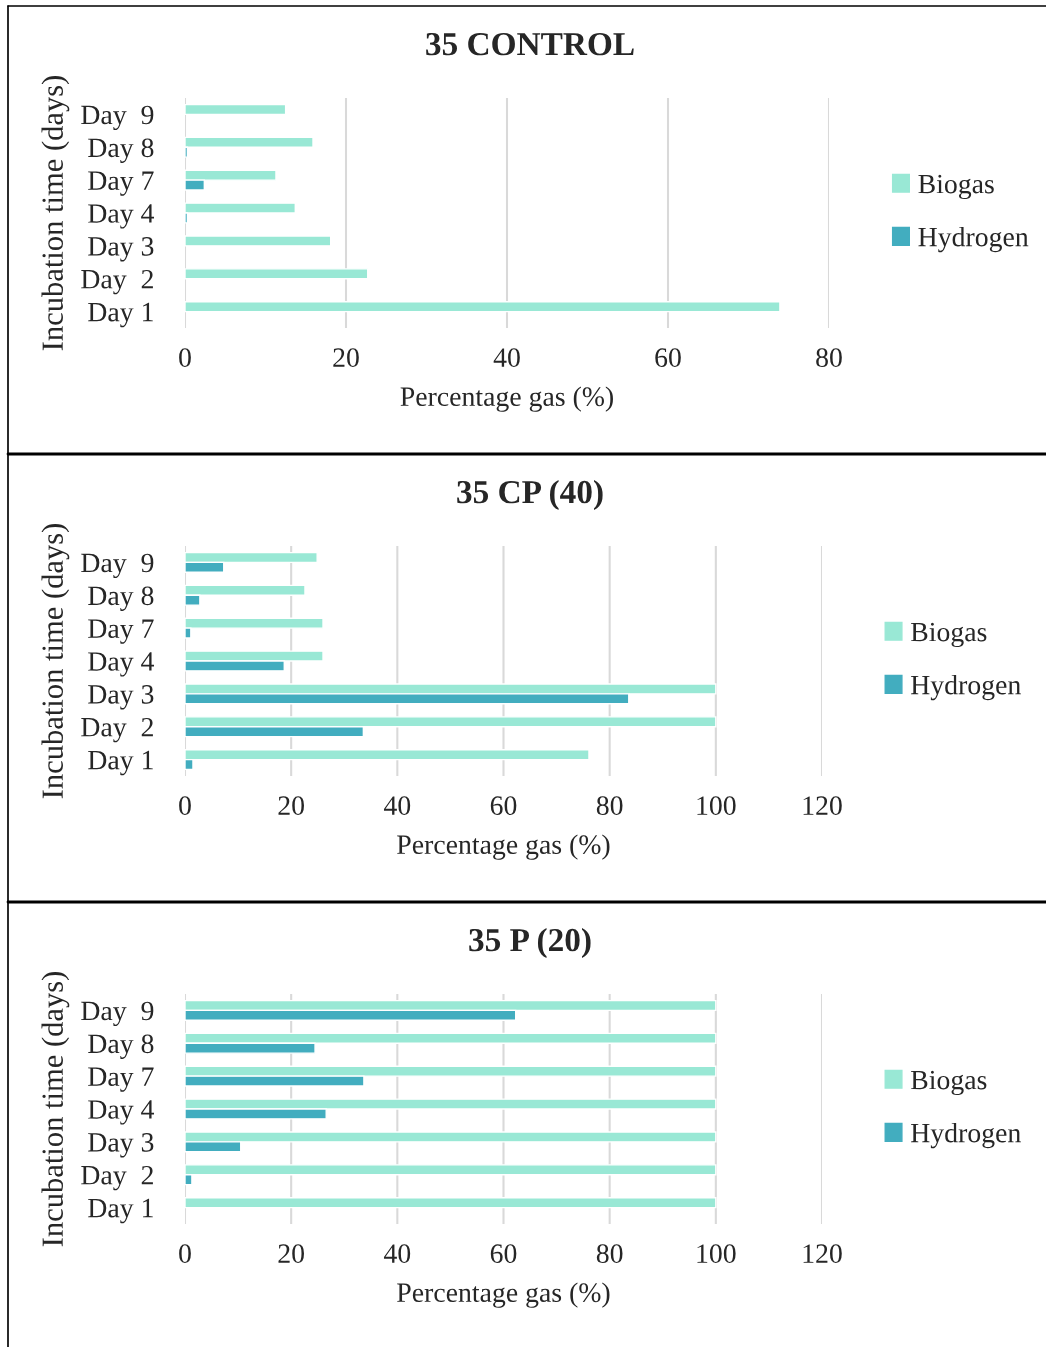 This screenshot has height=1347, width=1046. Describe the element at coordinates (530, 44) in the screenshot. I see `chart-title: 35 CONTROL` at that location.